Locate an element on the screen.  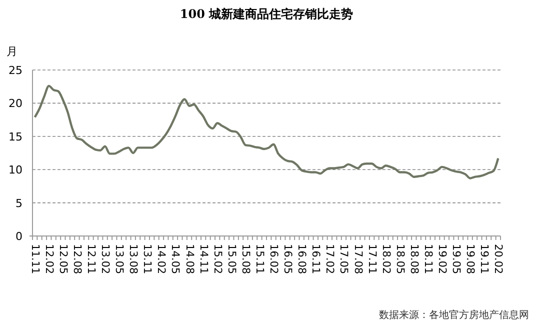
x-tick-label: 15.05 is located at coordinates (231, 259).